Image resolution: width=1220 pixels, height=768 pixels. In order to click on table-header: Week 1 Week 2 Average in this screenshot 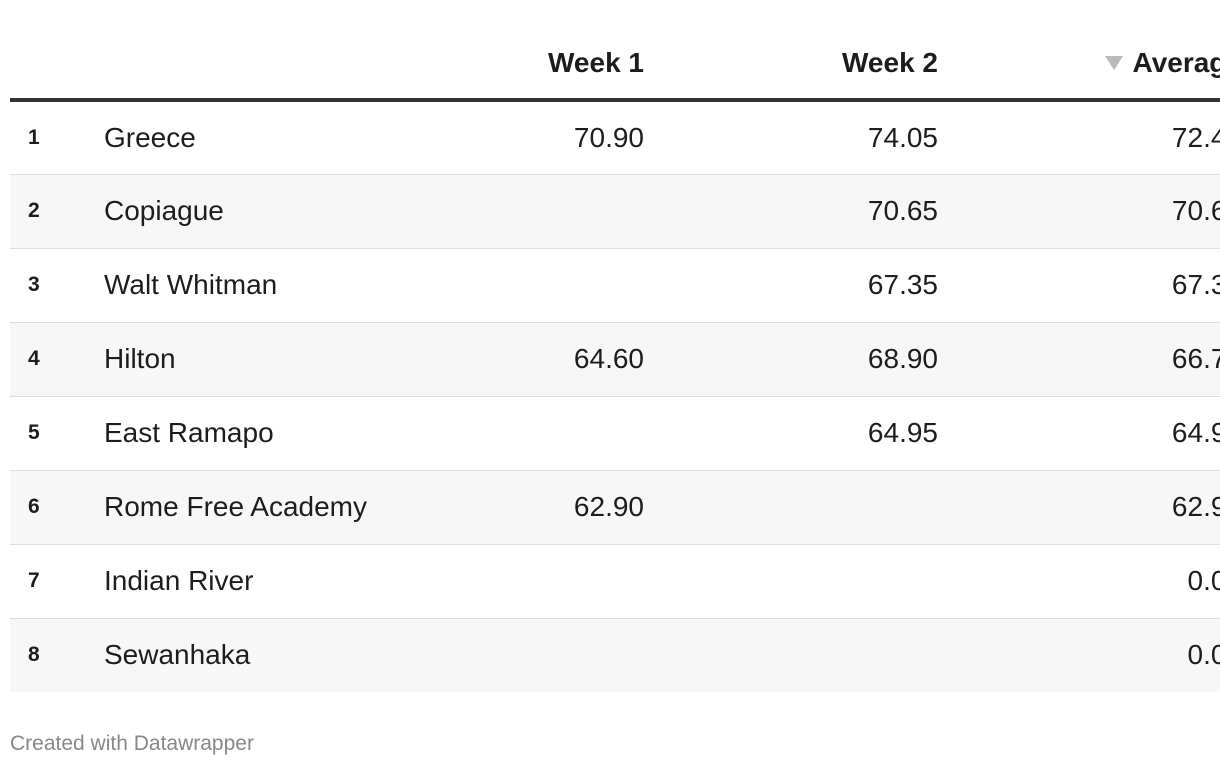, I will do `click(615, 65)`.